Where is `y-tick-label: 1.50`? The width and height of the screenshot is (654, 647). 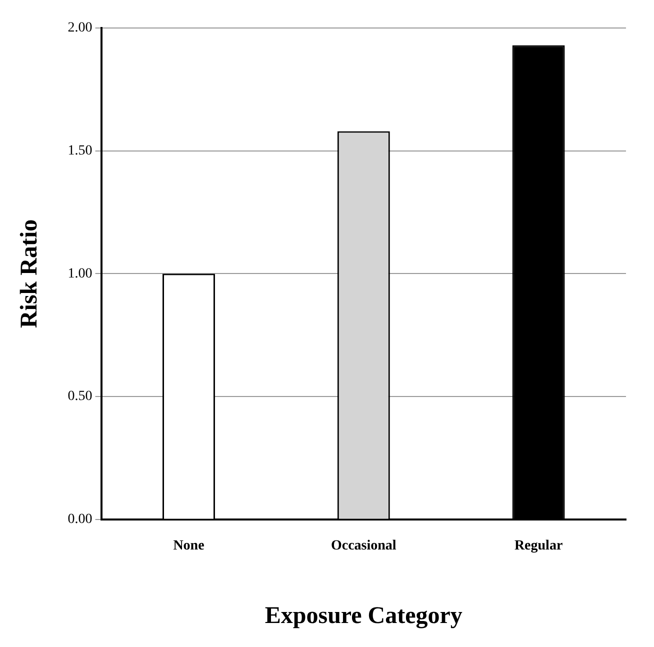 y-tick-label: 1.50 is located at coordinates (80, 151).